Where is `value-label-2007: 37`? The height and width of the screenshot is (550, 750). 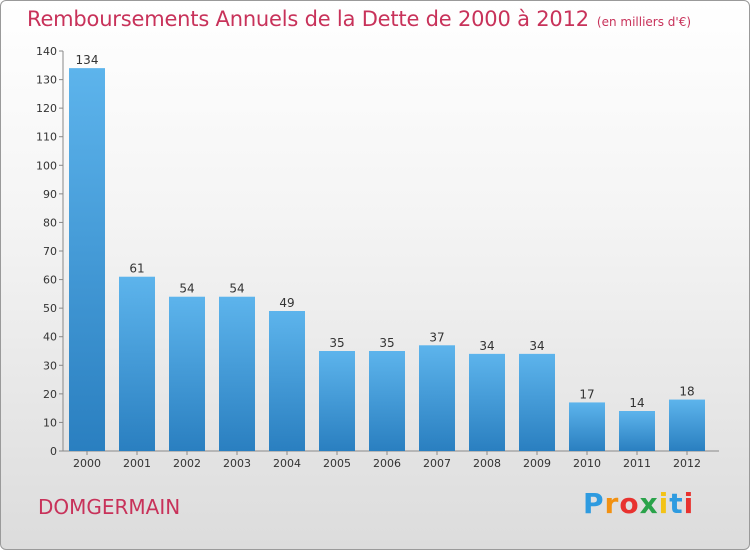
value-label-2007: 37 is located at coordinates (436, 337).